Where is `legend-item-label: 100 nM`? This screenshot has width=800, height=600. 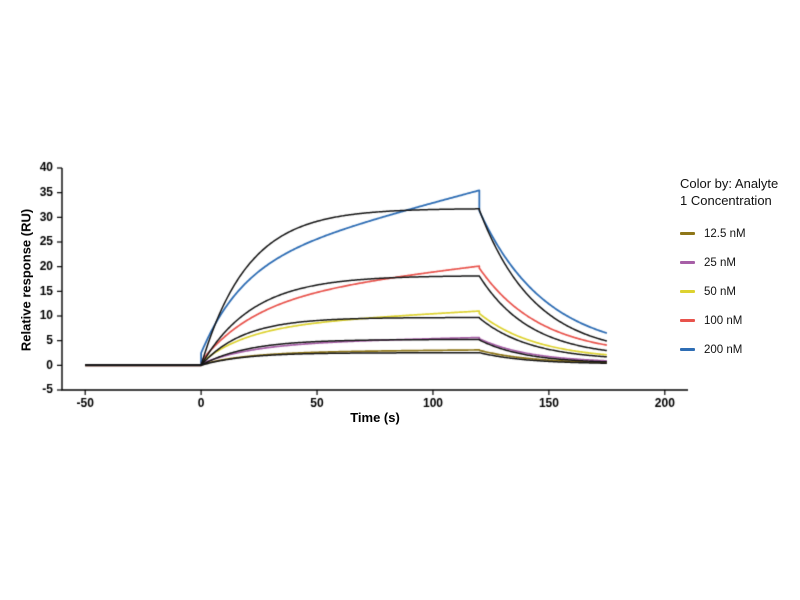
legend-item-label: 100 nM is located at coordinates (723, 320).